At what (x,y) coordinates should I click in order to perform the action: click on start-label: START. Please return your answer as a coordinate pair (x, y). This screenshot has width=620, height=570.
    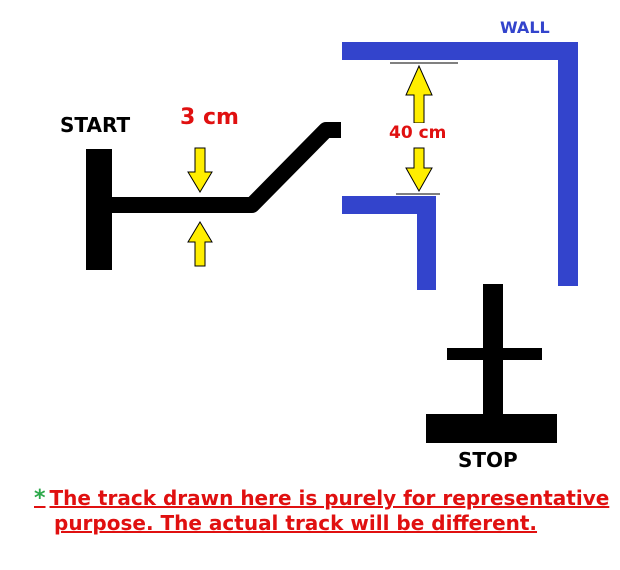
    Looking at the image, I should click on (95, 125).